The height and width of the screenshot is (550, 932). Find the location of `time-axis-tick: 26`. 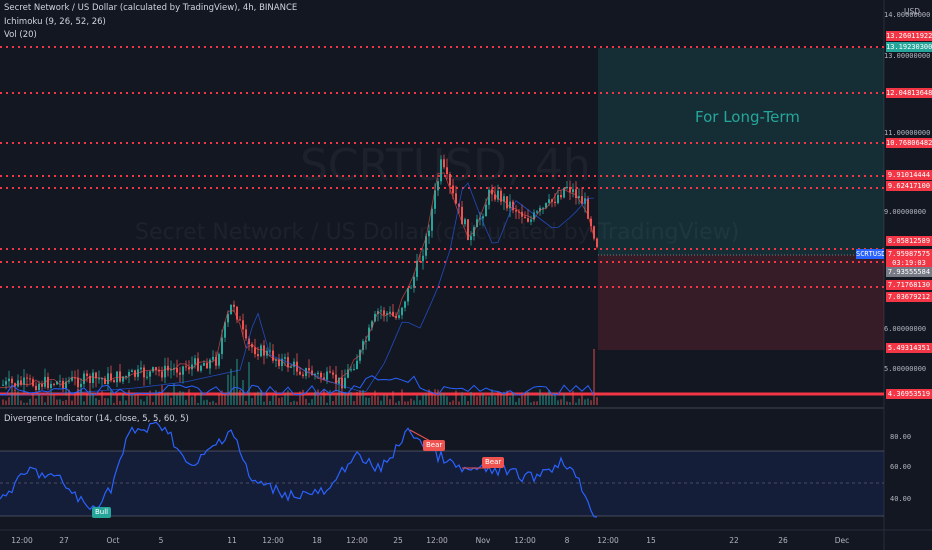

time-axis-tick: 26 is located at coordinates (783, 540).